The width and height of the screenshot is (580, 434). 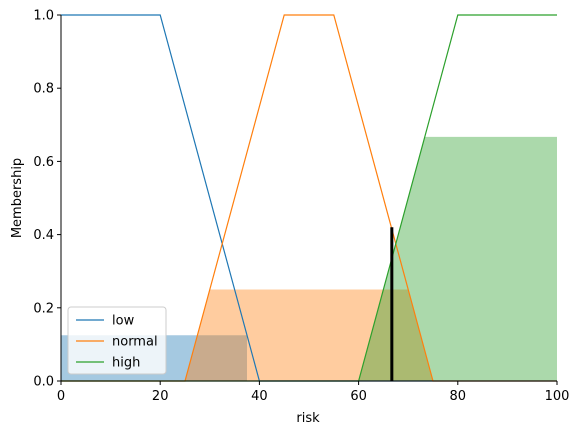 I want to click on legend-box, so click(x=117, y=340).